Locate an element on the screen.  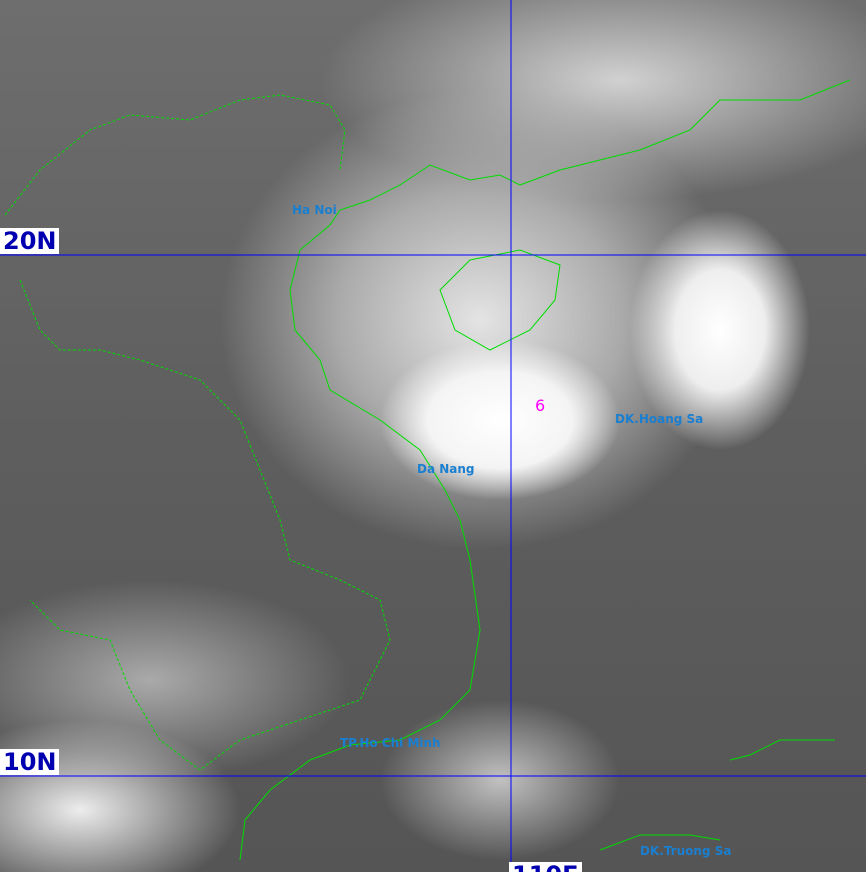
place-ho-chi-minh: TP.Ho Chi Minh is located at coordinates (390, 743).